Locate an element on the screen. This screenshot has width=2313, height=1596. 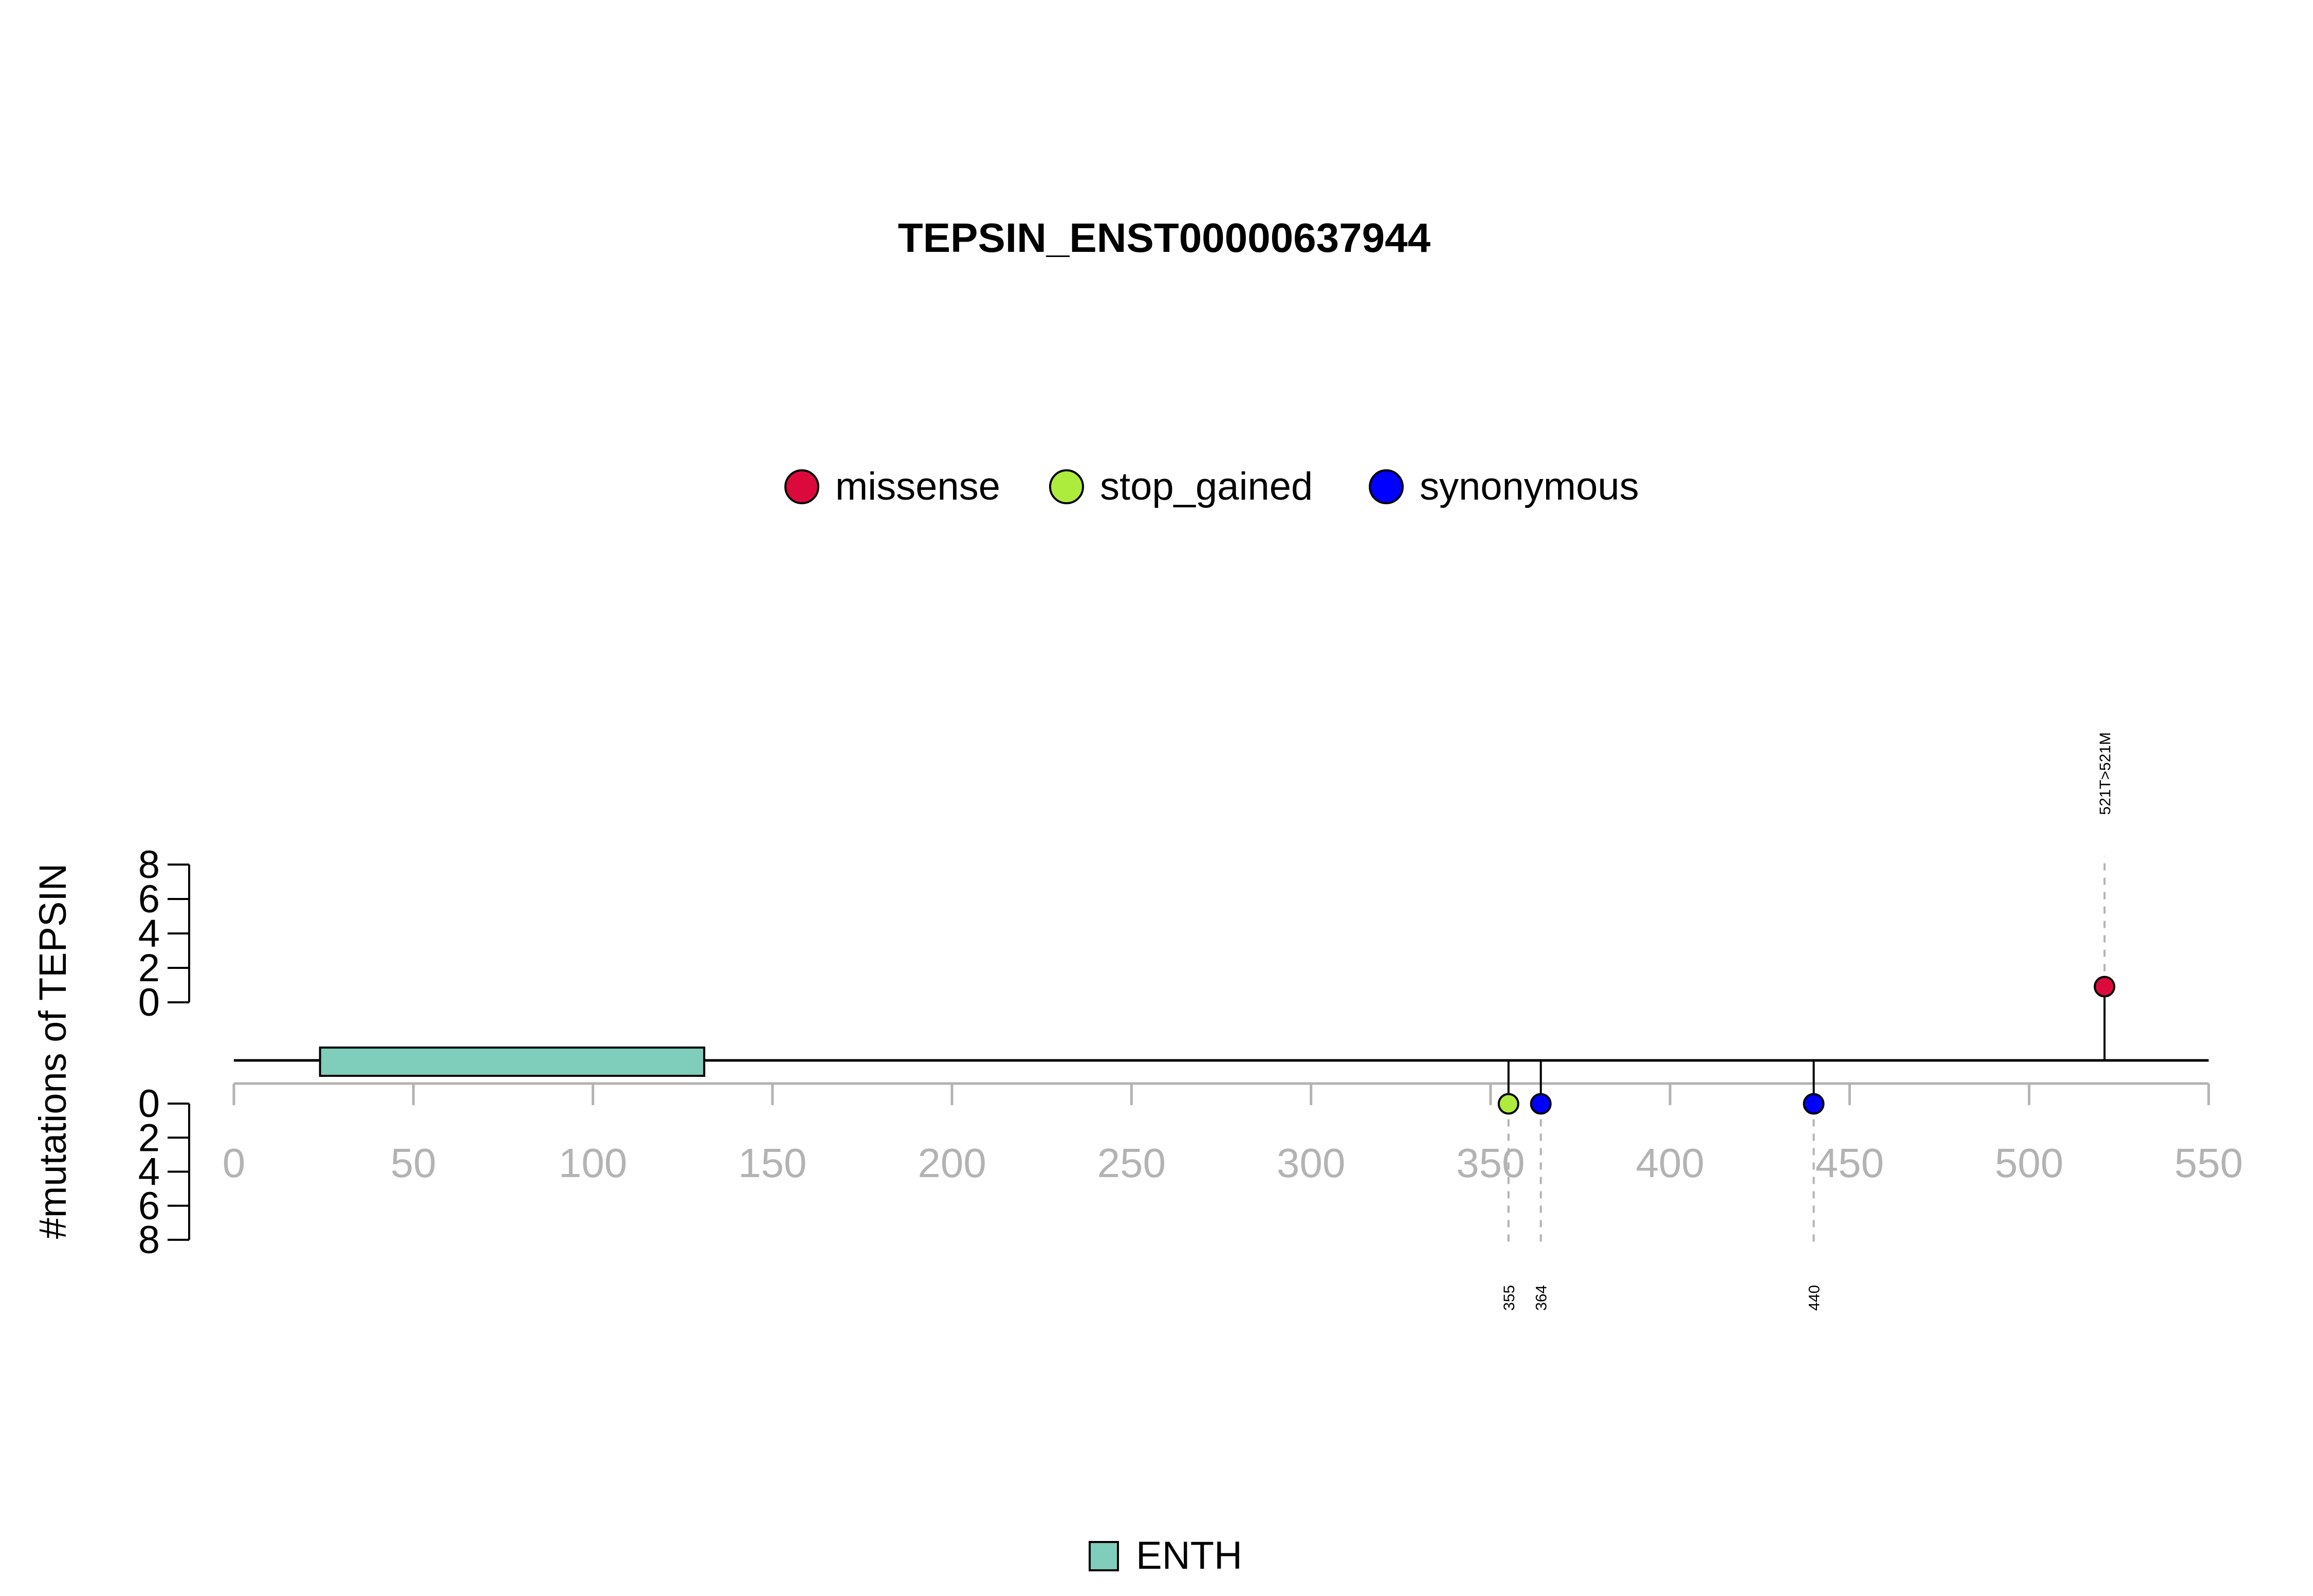
y-tick-label-upper-6: 6 is located at coordinates (149, 899).